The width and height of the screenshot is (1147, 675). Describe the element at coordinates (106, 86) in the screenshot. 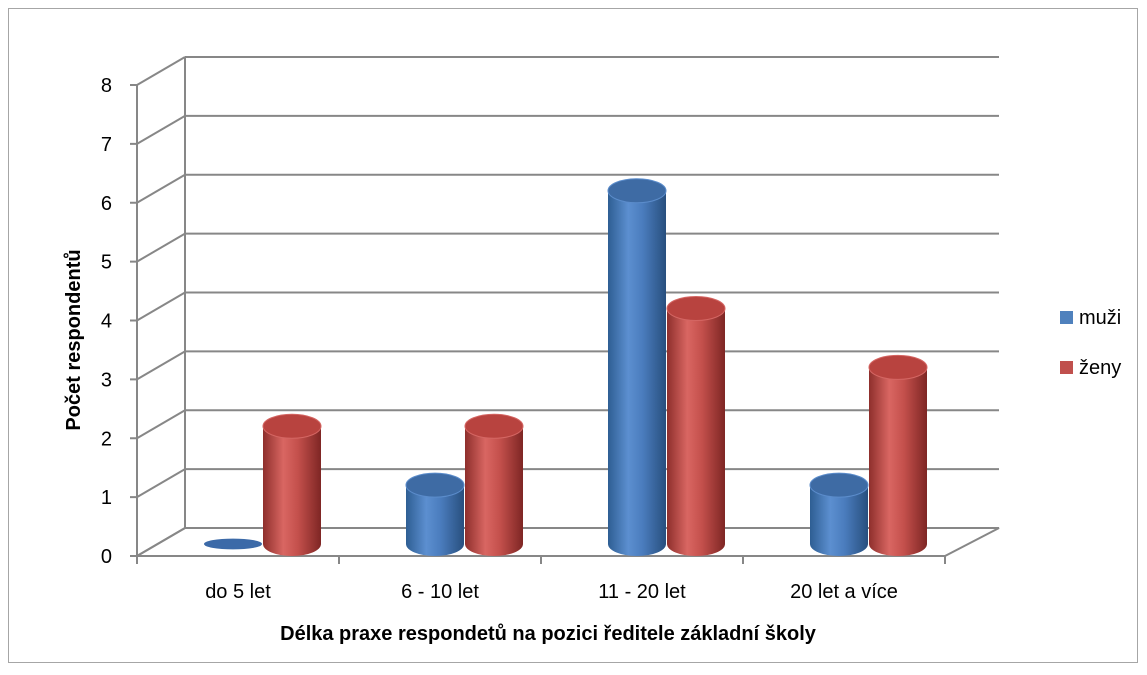

I see `y-tick-label: 8` at that location.